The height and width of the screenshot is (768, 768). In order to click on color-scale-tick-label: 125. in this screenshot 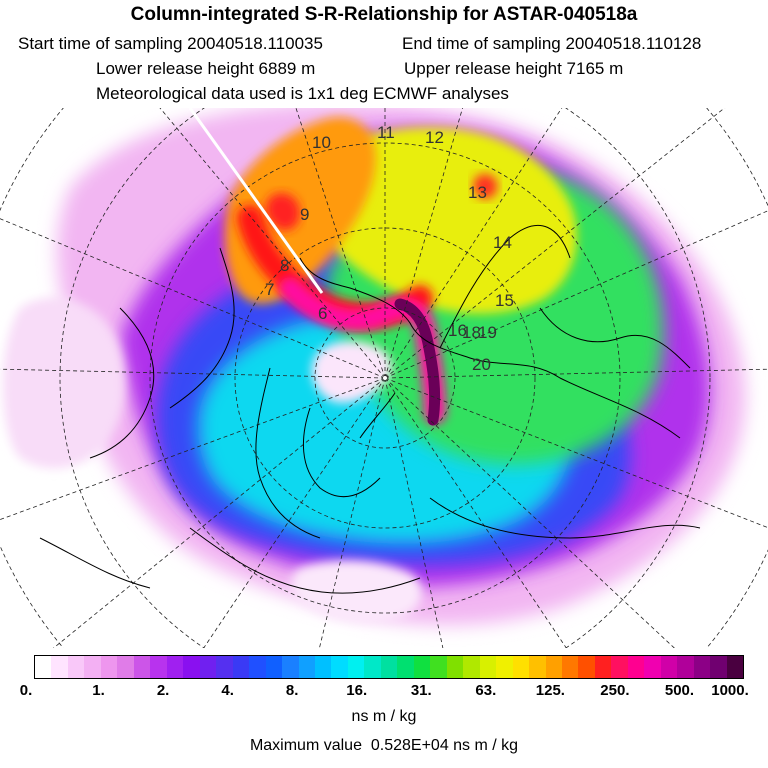, I will do `click(550, 690)`.